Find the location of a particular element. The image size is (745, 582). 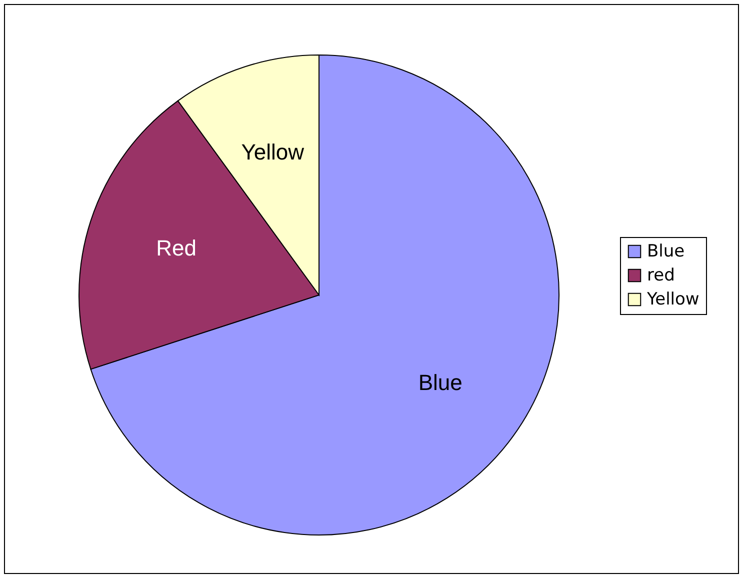

legend-label: Blue is located at coordinates (666, 252).